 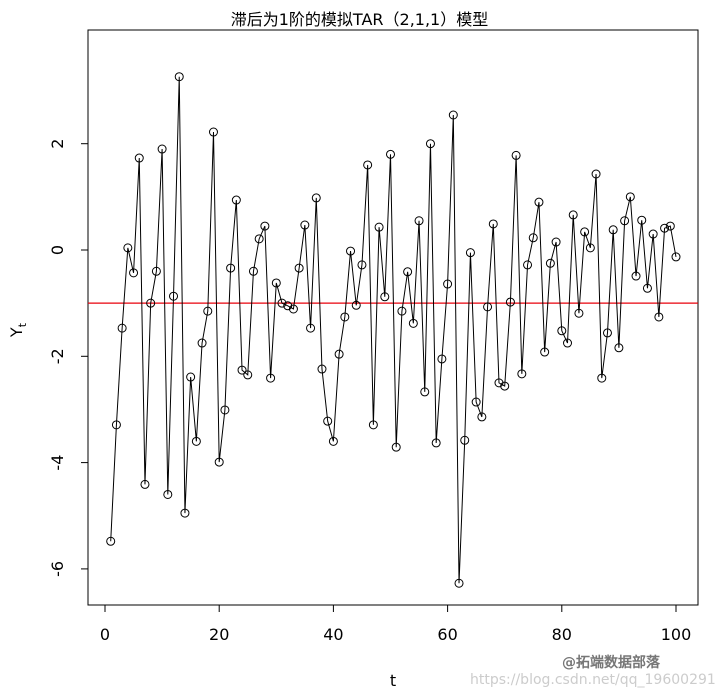 What do you see at coordinates (57, 463) in the screenshot?
I see `y-tick-label: -4` at bounding box center [57, 463].